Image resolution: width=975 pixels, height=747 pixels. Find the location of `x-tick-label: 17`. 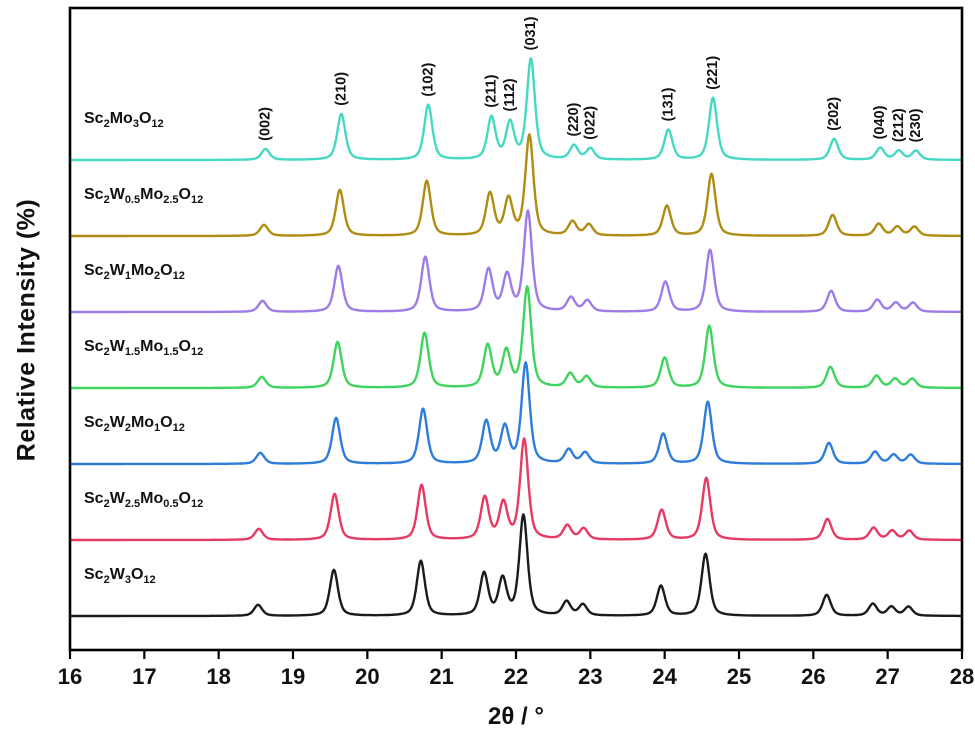

x-tick-label: 17 is located at coordinates (144, 676).